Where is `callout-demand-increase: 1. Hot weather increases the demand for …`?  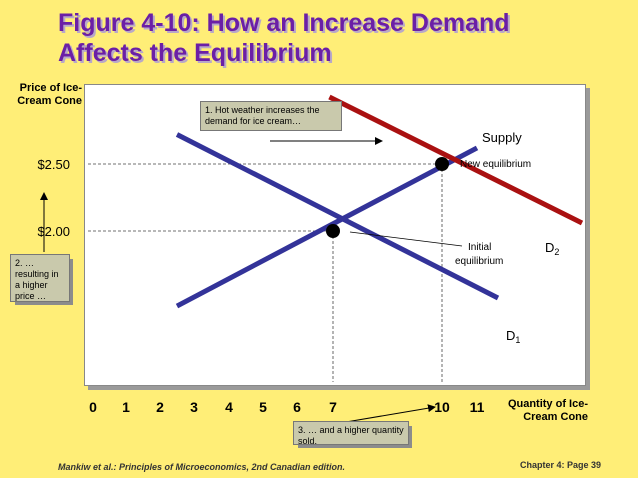
callout-demand-increase: 1. Hot weather increases the demand for … is located at coordinates (272, 117).